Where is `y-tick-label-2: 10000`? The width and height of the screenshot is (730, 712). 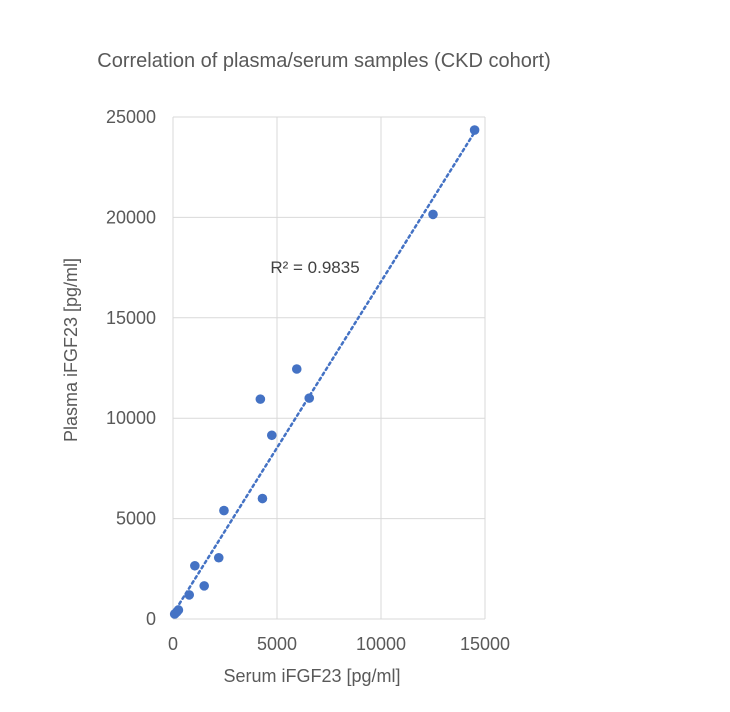 y-tick-label-2: 10000 is located at coordinates (131, 418).